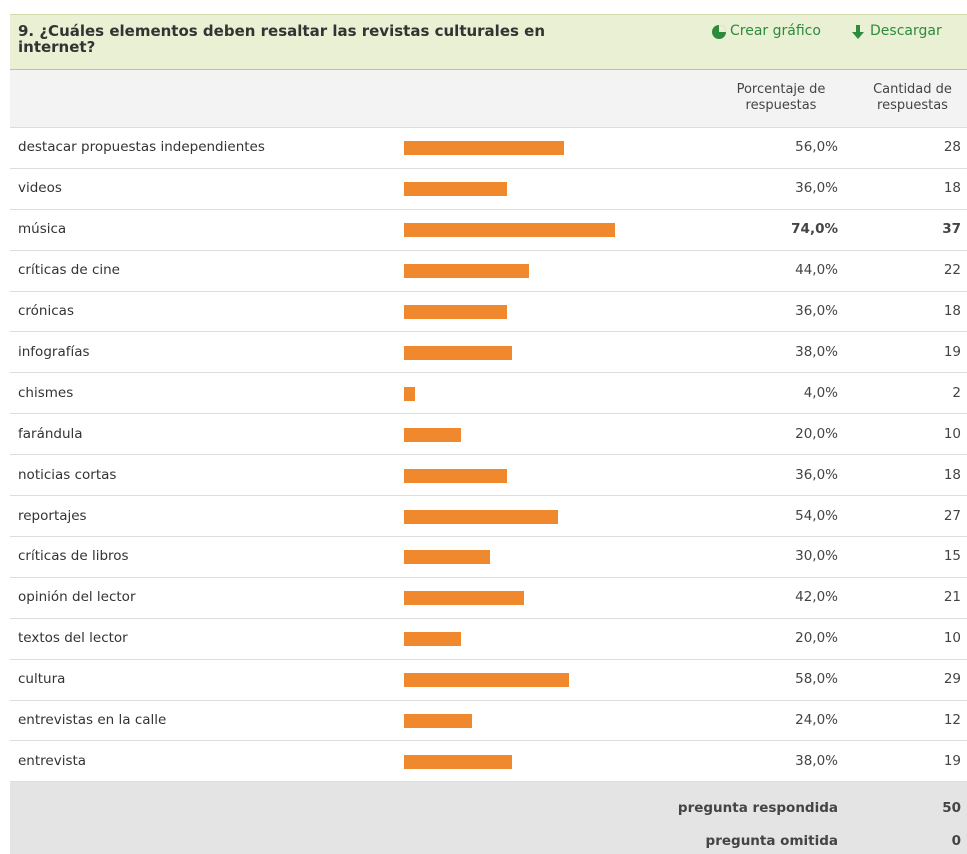 Image resolution: width=967 pixels, height=854 pixels. Describe the element at coordinates (820, 392) in the screenshot. I see `percent-value: 4,0%` at that location.